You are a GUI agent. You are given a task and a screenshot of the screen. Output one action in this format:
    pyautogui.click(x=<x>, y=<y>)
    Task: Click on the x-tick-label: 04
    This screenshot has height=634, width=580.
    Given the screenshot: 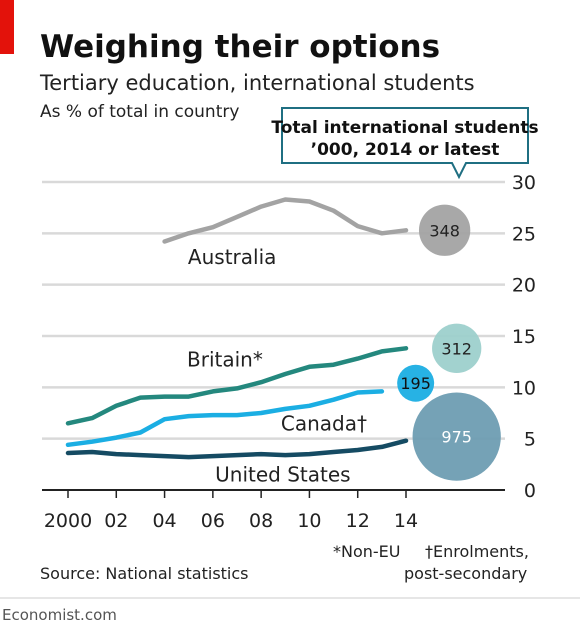 What is the action you would take?
    pyautogui.click(x=164, y=521)
    